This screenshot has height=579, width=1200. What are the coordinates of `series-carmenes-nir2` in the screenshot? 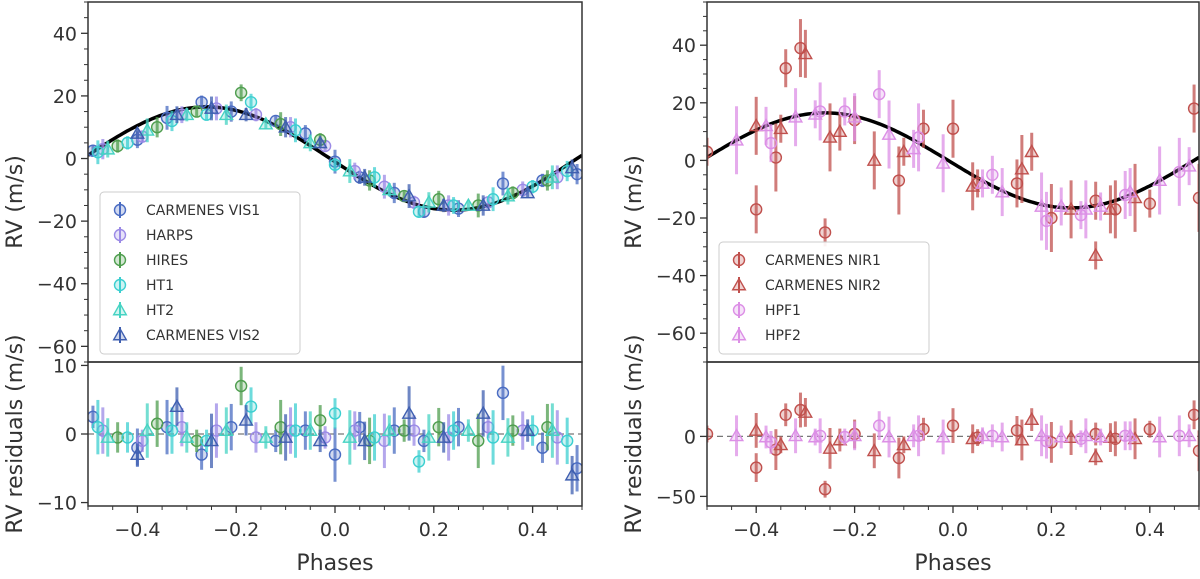 It's located at (945, 150).